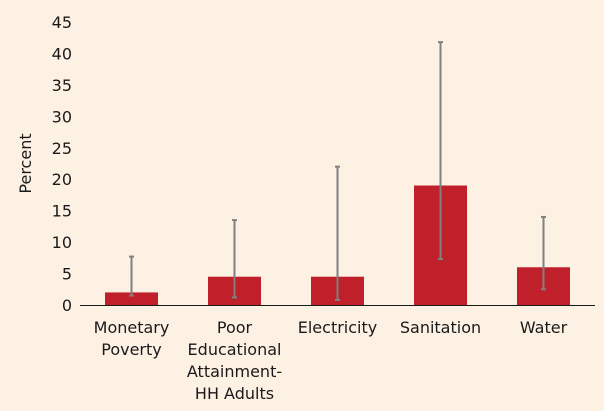 The width and height of the screenshot is (604, 411). Describe the element at coordinates (62, 116) in the screenshot. I see `y-tick-label: 30` at that location.